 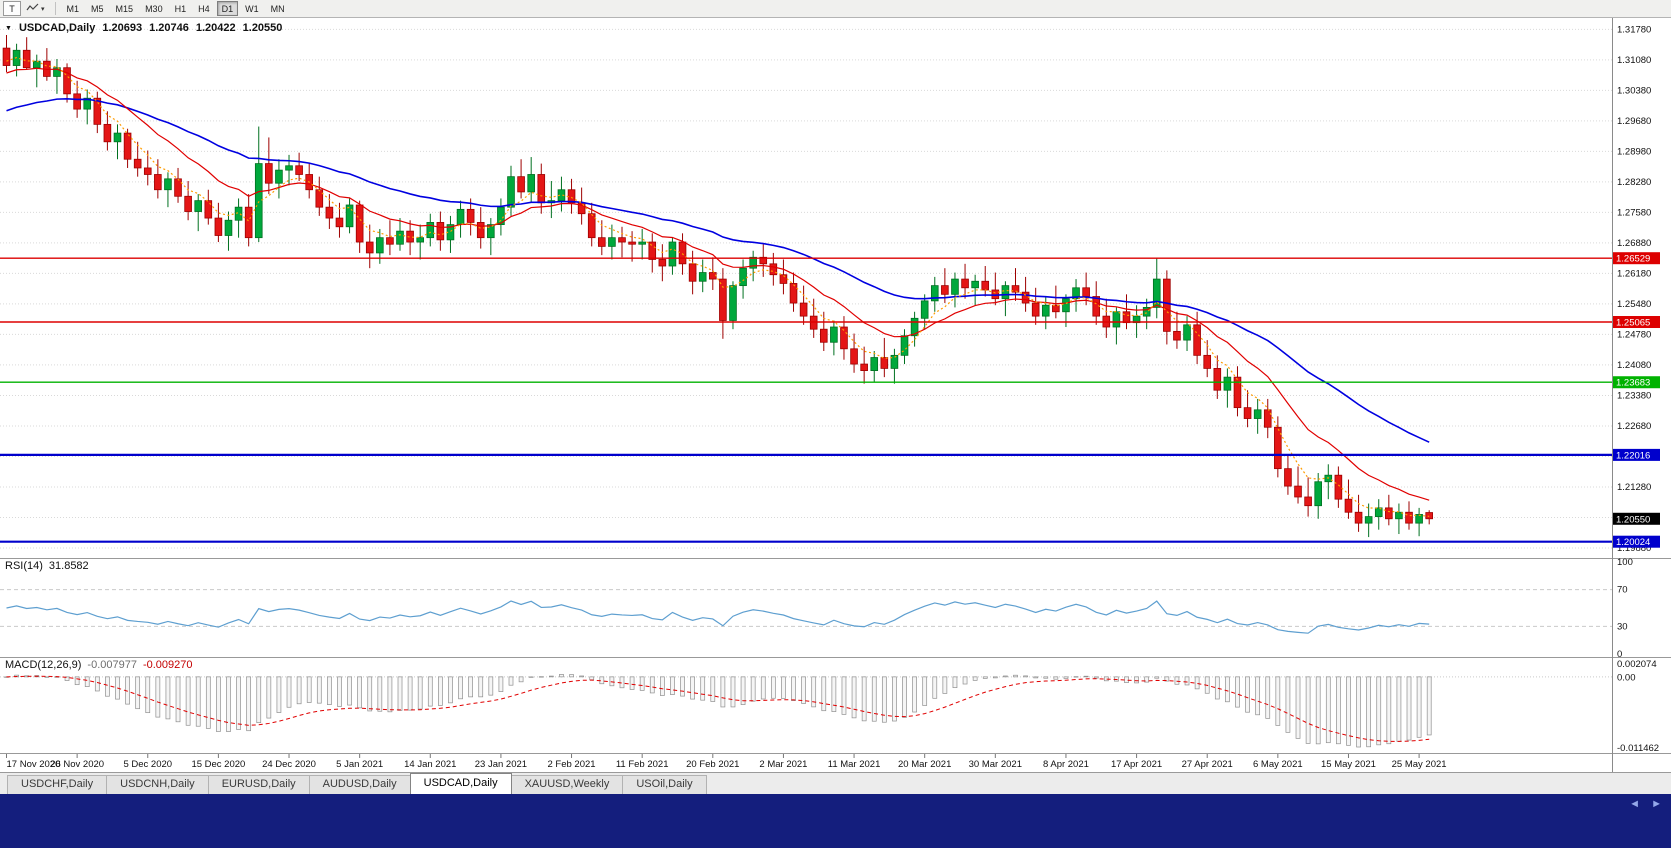 What do you see at coordinates (1638, 748) in the screenshot?
I see `macd-axis-label: -0.011462` at bounding box center [1638, 748].